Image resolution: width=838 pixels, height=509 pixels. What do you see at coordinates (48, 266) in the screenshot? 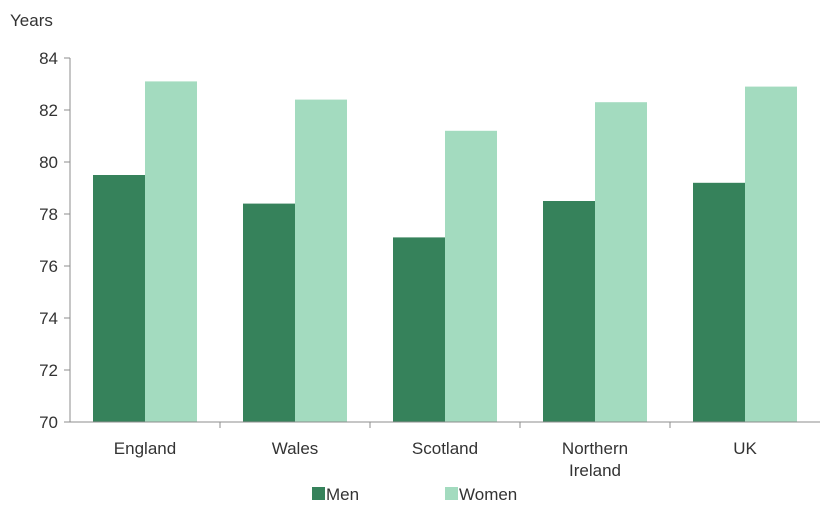
I see `y-tick-label: 76` at bounding box center [48, 266].